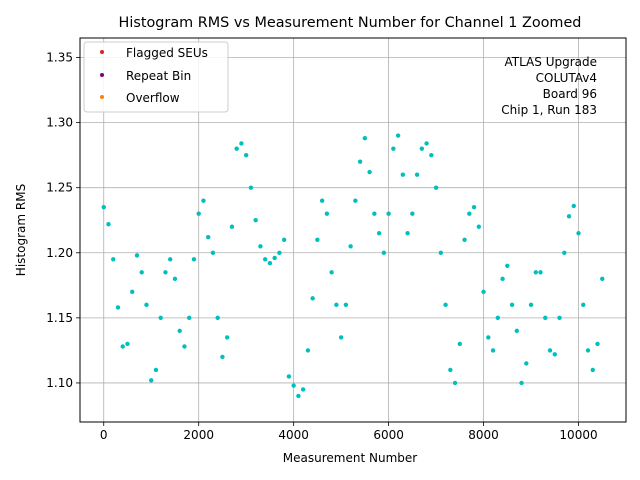 The image size is (640, 480). I want to click on legend-label-flagged-seus: Flagged SEUs, so click(167, 53).